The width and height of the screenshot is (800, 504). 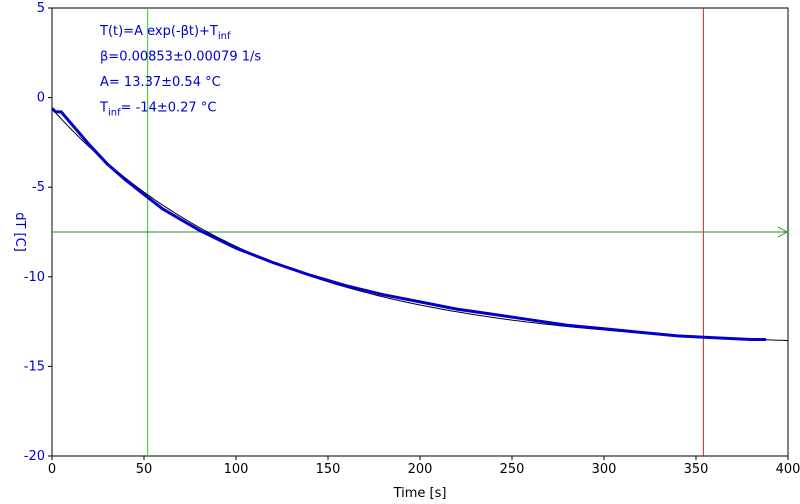 I want to click on y-tick-label: 5, so click(x=41, y=8).